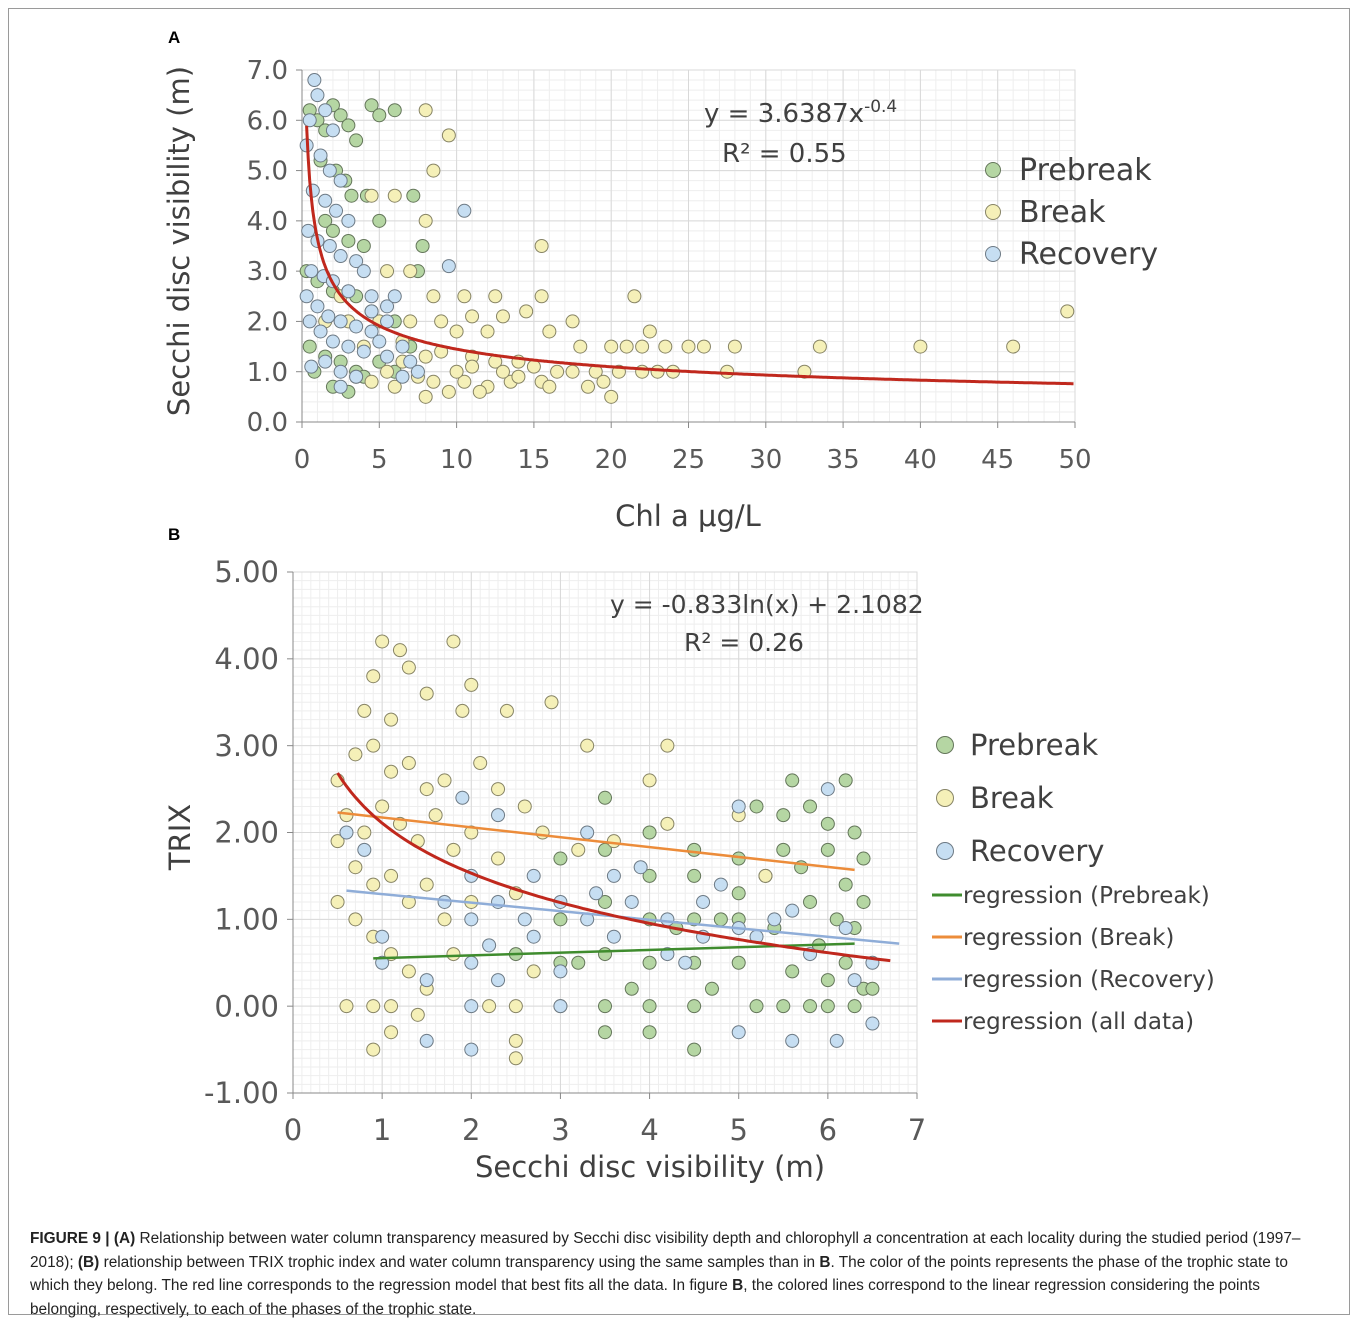  Describe the element at coordinates (267, 71) in the screenshot. I see `y-tick-label: 7.0` at that location.